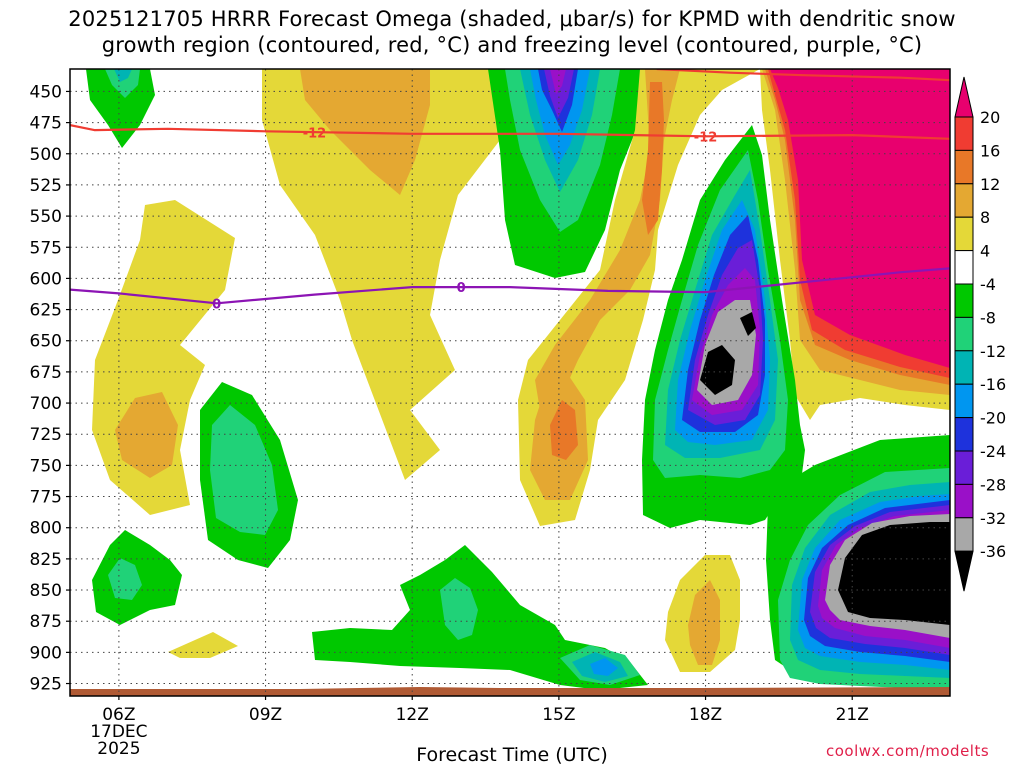 The height and width of the screenshot is (768, 1024). Describe the element at coordinates (118, 749) in the screenshot. I see `xtick-year: 2025` at that location.